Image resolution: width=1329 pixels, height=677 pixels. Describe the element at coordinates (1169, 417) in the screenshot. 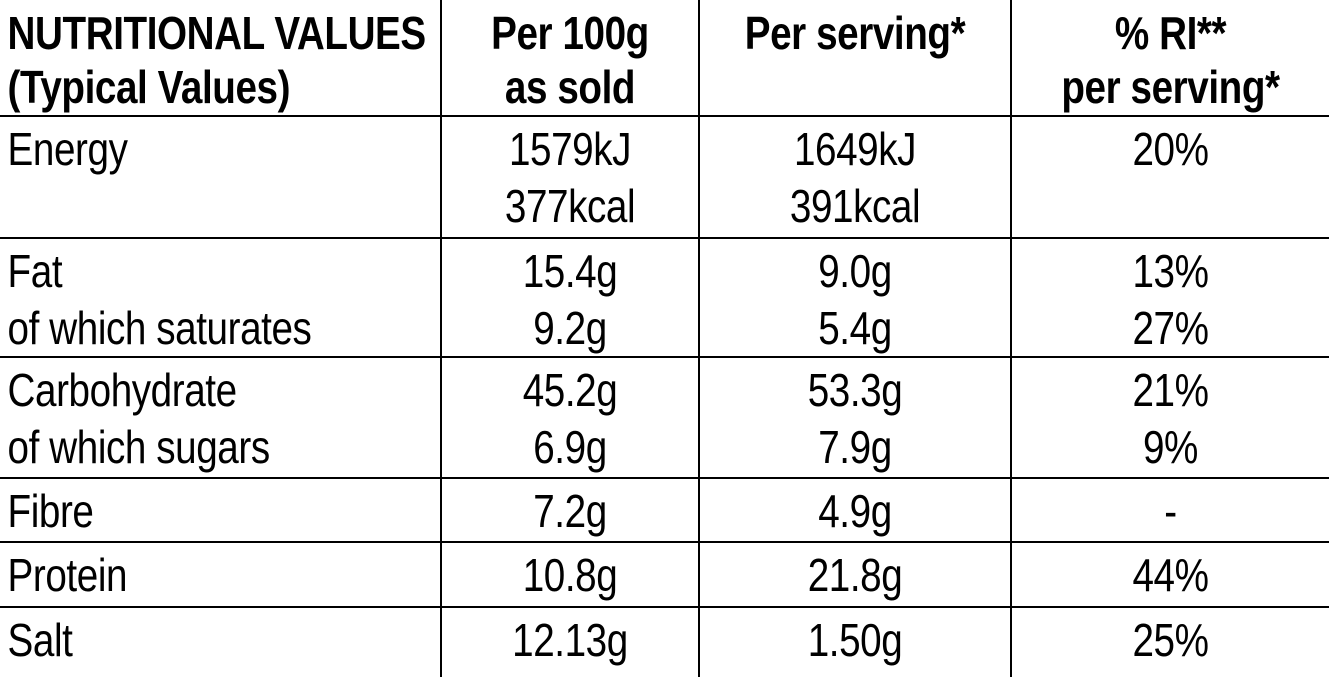

I see `row-cell-ri: 21% 9%` at that location.